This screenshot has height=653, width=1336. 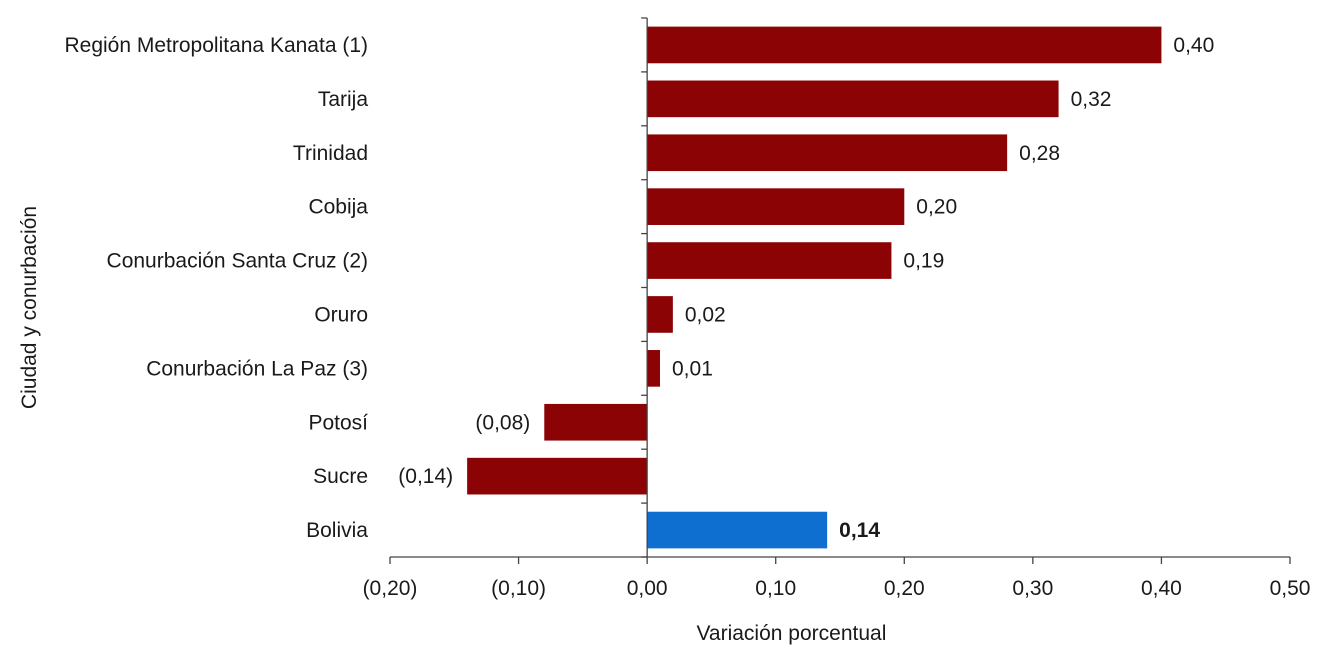 What do you see at coordinates (837, 588) in the screenshot?
I see `x-tick-labels-group: (0,20) (0,10) 0,00 0,10 0,20 0,30 0,40 0,50` at bounding box center [837, 588].